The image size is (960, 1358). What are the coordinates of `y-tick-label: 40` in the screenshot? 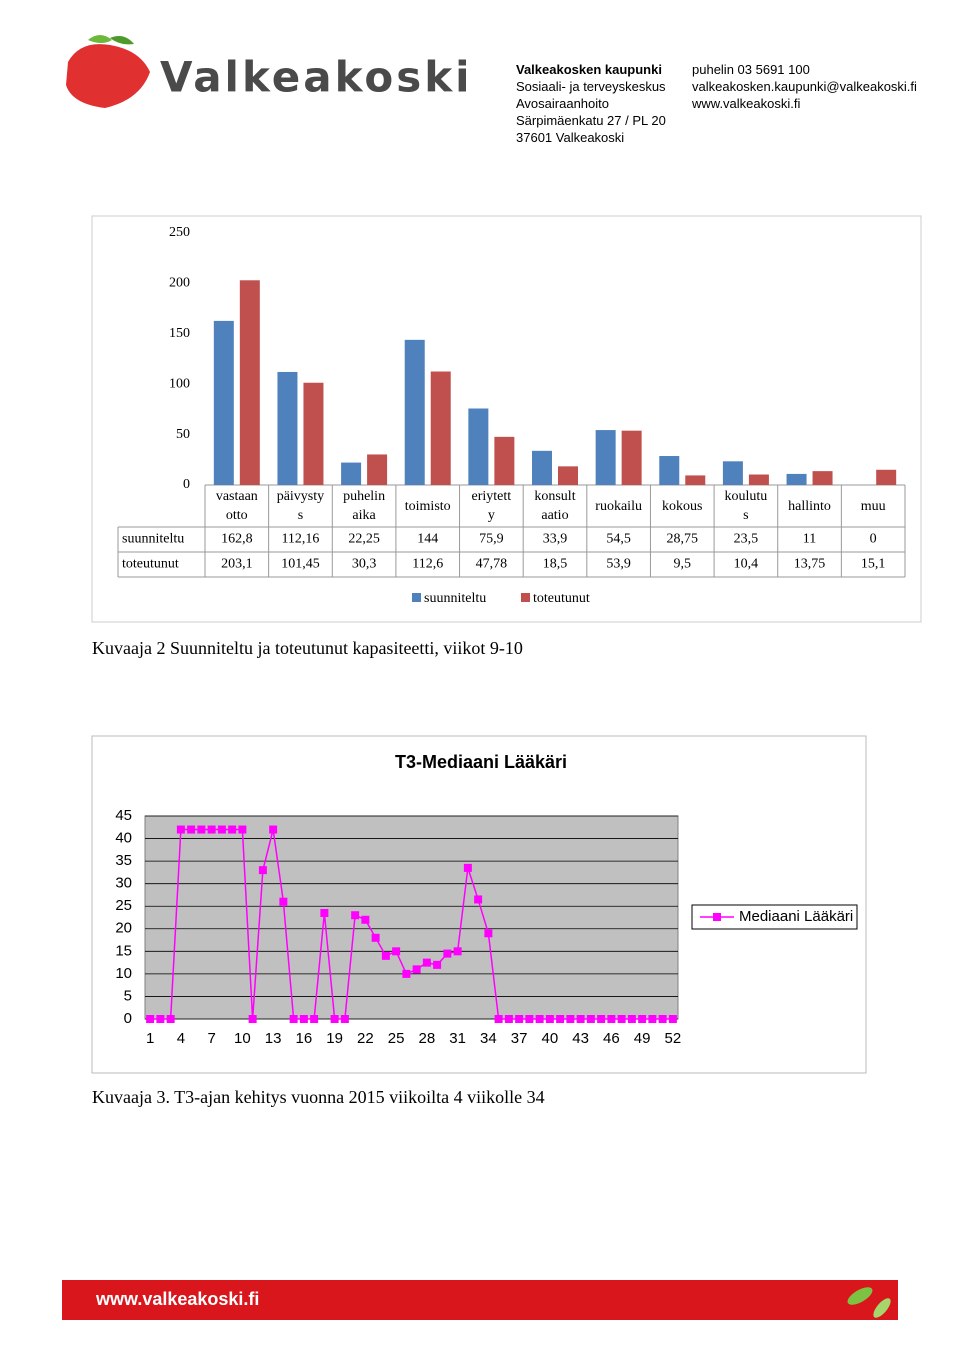 It's located at (123, 838).